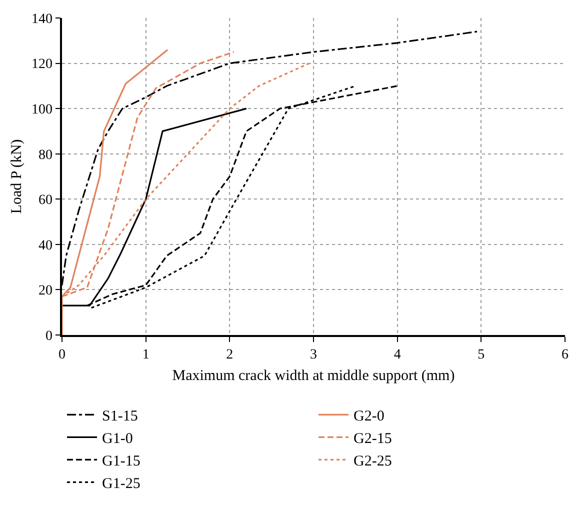  I want to click on x-tick-label: 6, so click(565, 355).